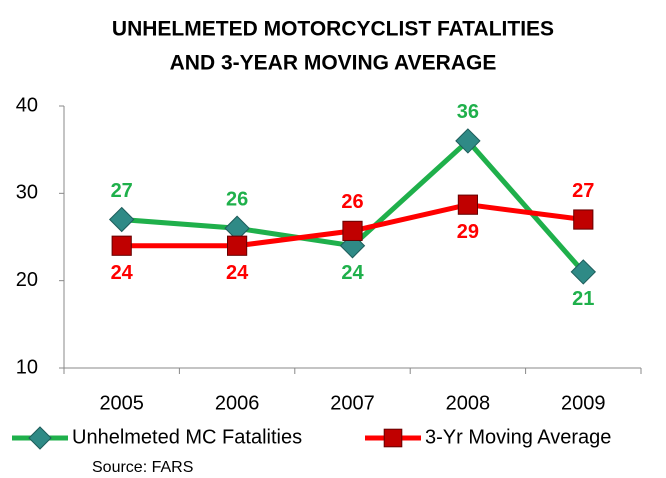 The height and width of the screenshot is (478, 666). I want to click on x-tick-label: 2006, so click(237, 403).